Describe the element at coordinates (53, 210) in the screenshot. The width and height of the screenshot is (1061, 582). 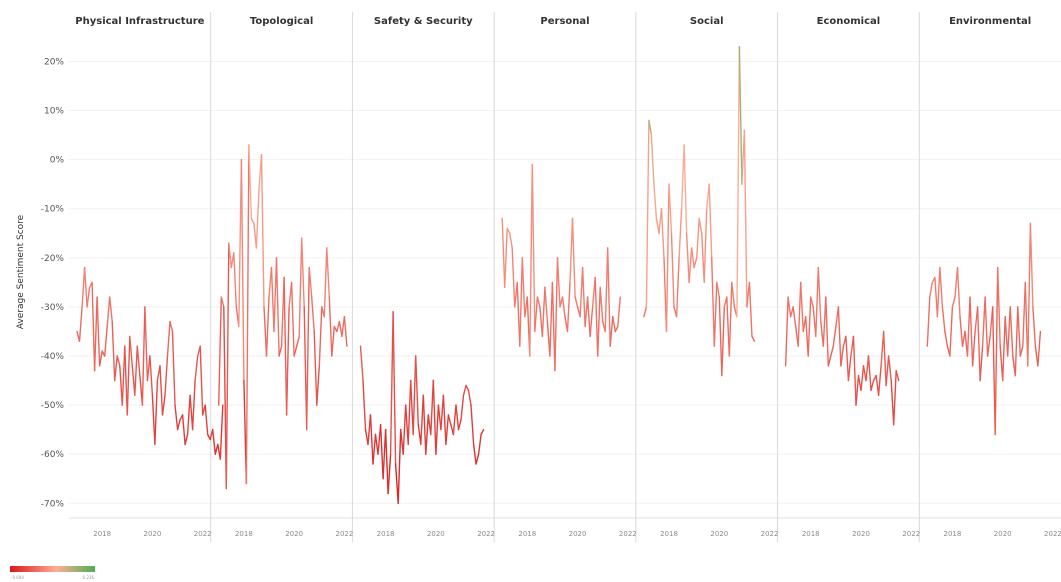
I see `y-tick-label: -10%` at that location.